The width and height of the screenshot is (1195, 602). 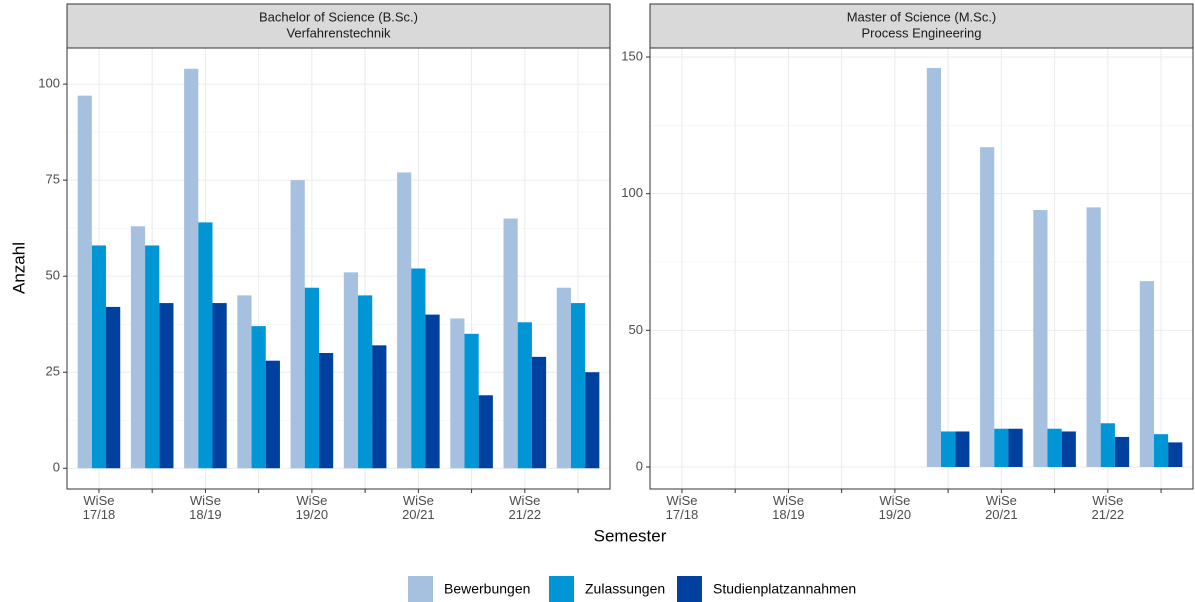 What do you see at coordinates (625, 589) in the screenshot?
I see `legend-label: Zulassungen` at bounding box center [625, 589].